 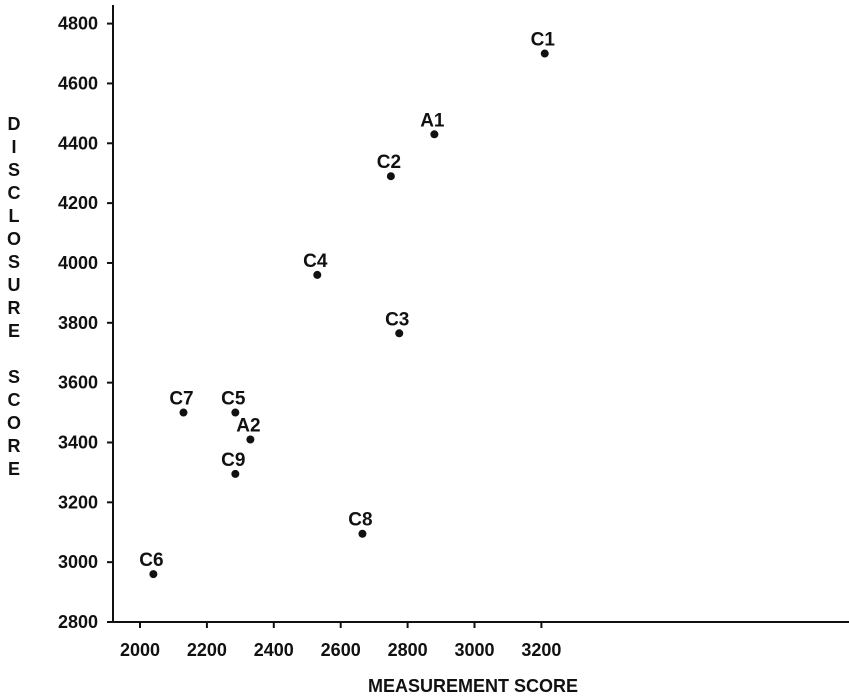 What do you see at coordinates (207, 650) in the screenshot?
I see `x-tick-label: 2200` at bounding box center [207, 650].